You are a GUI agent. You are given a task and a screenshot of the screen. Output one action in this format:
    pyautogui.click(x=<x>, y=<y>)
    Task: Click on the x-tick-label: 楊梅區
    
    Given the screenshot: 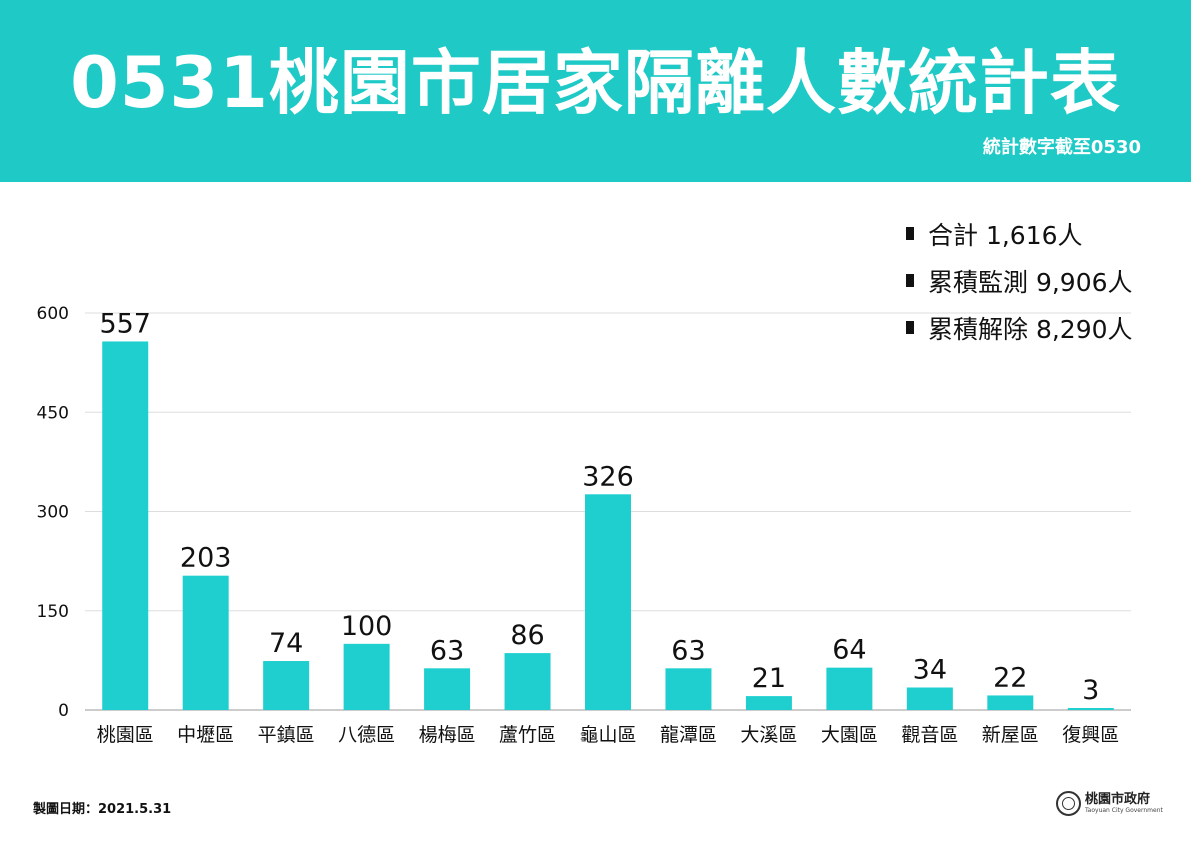 What is the action you would take?
    pyautogui.click(x=447, y=735)
    